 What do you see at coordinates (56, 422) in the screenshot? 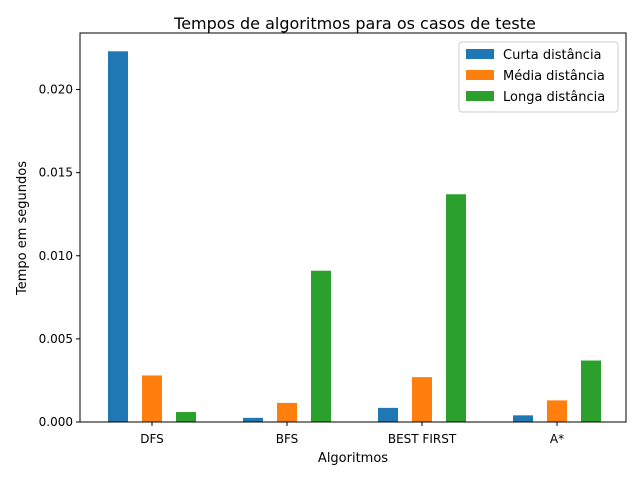
I see `y-tick-label: 0.000` at bounding box center [56, 422].